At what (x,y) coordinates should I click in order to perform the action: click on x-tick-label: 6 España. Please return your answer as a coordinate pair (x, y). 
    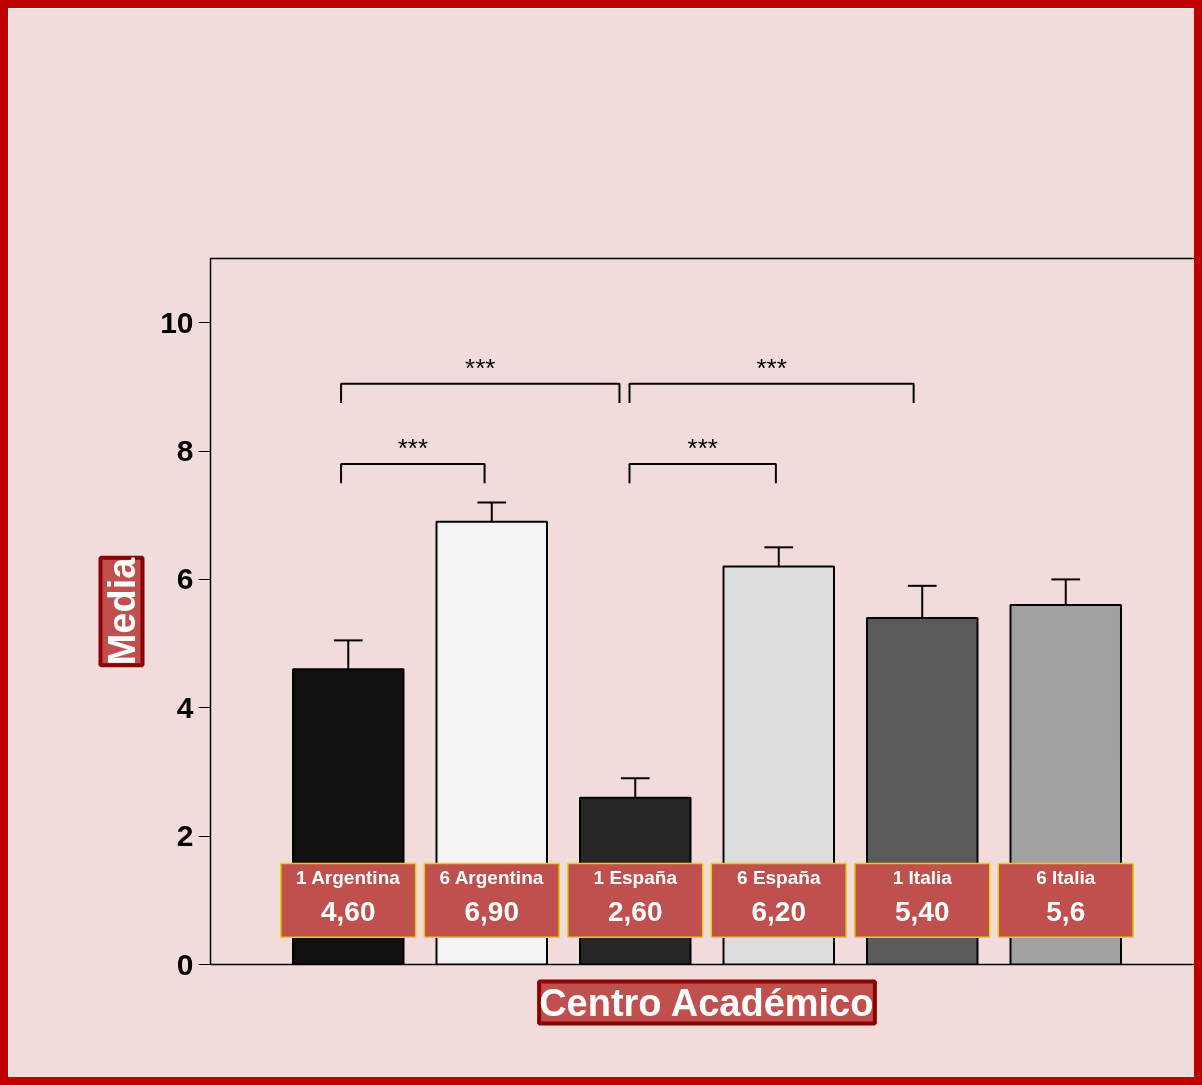
    Looking at the image, I should click on (779, 878).